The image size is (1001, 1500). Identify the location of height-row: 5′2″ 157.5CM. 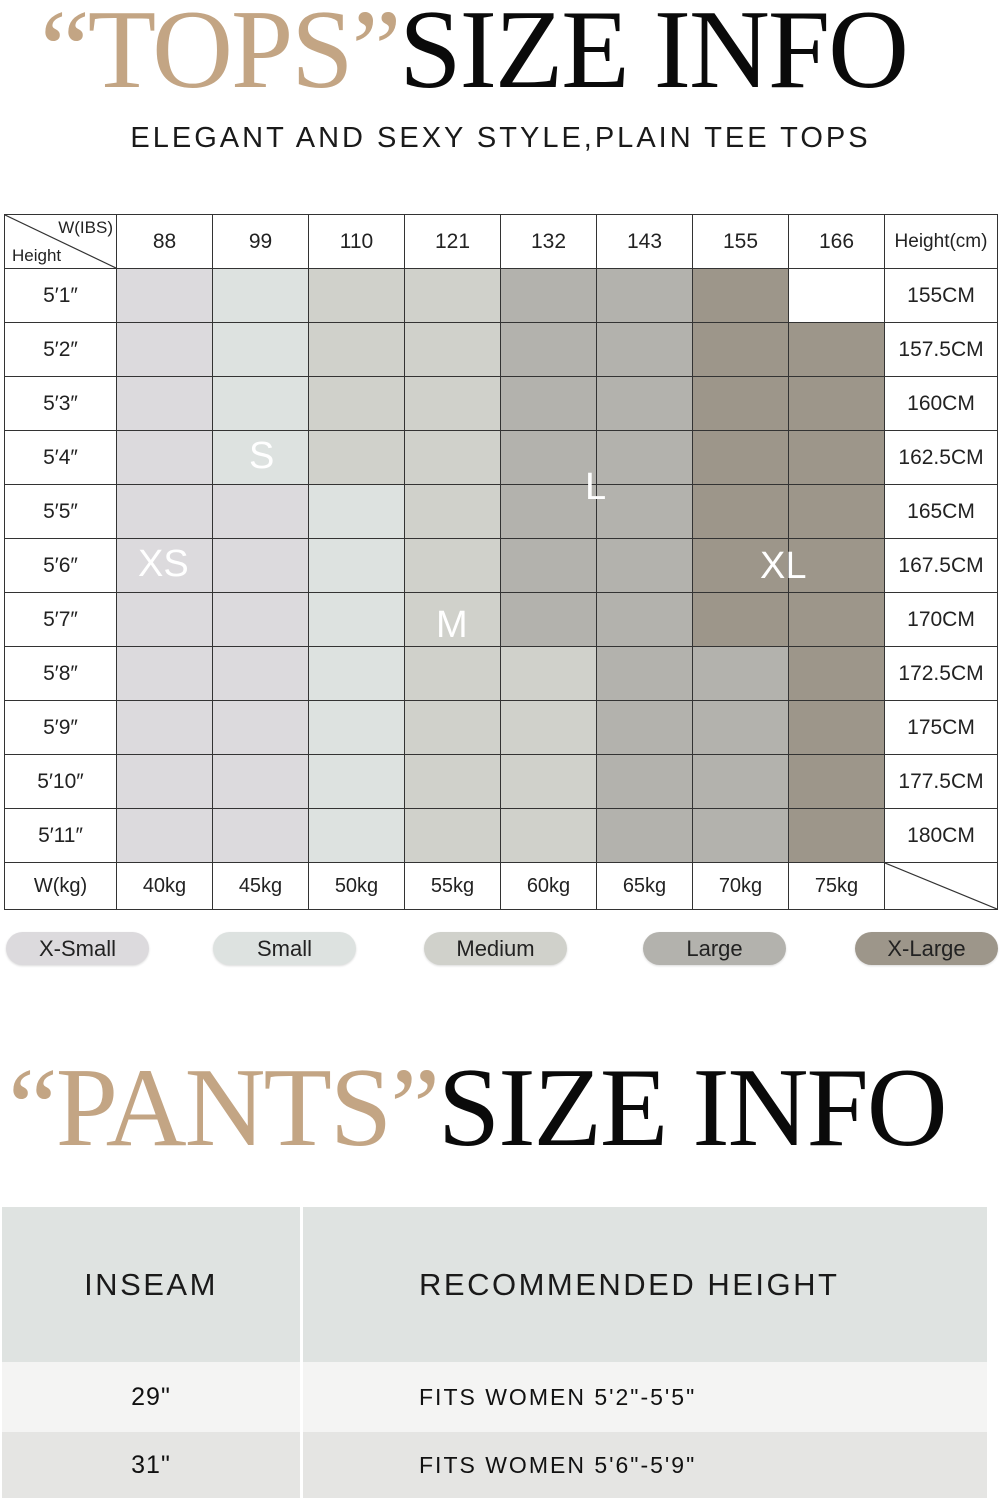
(501, 349).